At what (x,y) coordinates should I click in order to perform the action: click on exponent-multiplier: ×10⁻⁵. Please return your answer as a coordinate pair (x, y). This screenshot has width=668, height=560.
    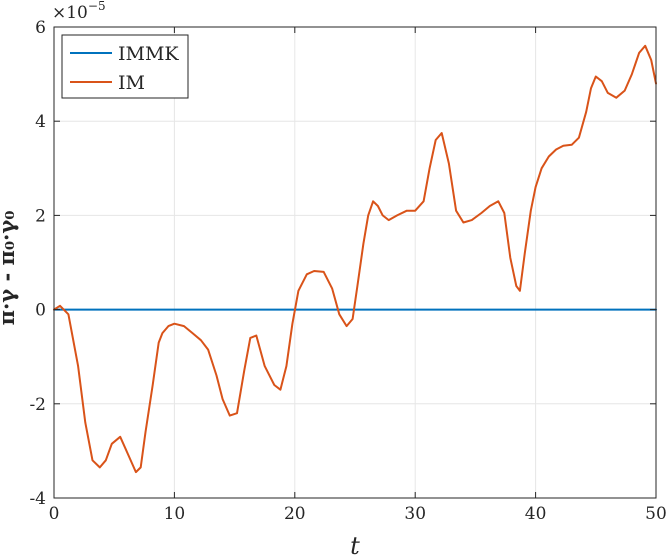
    Looking at the image, I should click on (79, 11).